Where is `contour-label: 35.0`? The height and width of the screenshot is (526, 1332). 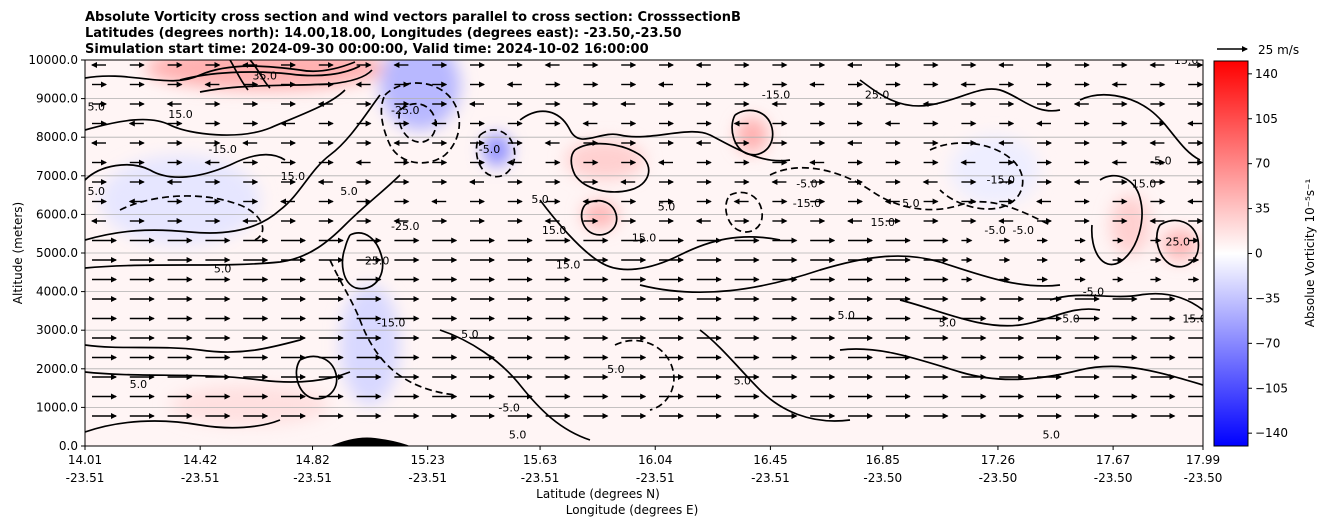
contour-label: 35.0 is located at coordinates (265, 75).